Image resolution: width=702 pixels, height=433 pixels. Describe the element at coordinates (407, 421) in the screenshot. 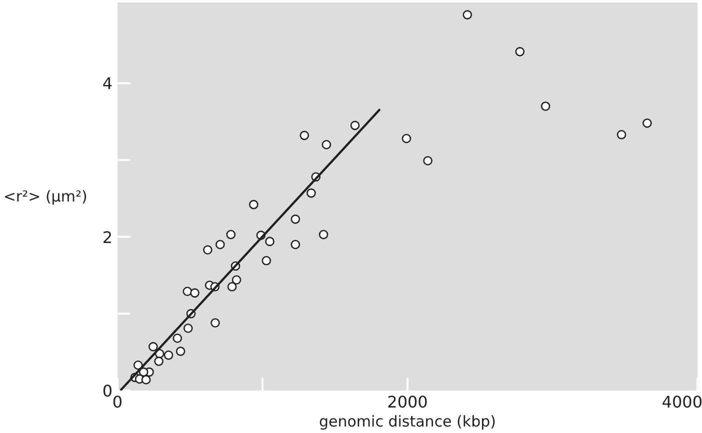

I see `x-axis-title: genomic distance (kbp)` at that location.